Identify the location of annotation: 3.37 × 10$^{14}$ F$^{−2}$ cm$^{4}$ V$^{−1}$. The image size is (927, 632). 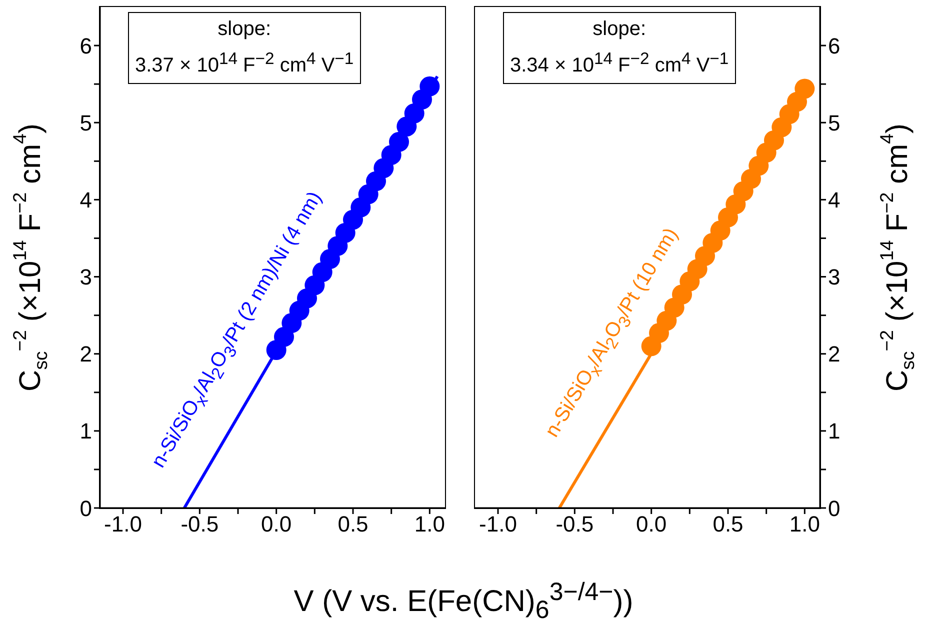
(244, 63).